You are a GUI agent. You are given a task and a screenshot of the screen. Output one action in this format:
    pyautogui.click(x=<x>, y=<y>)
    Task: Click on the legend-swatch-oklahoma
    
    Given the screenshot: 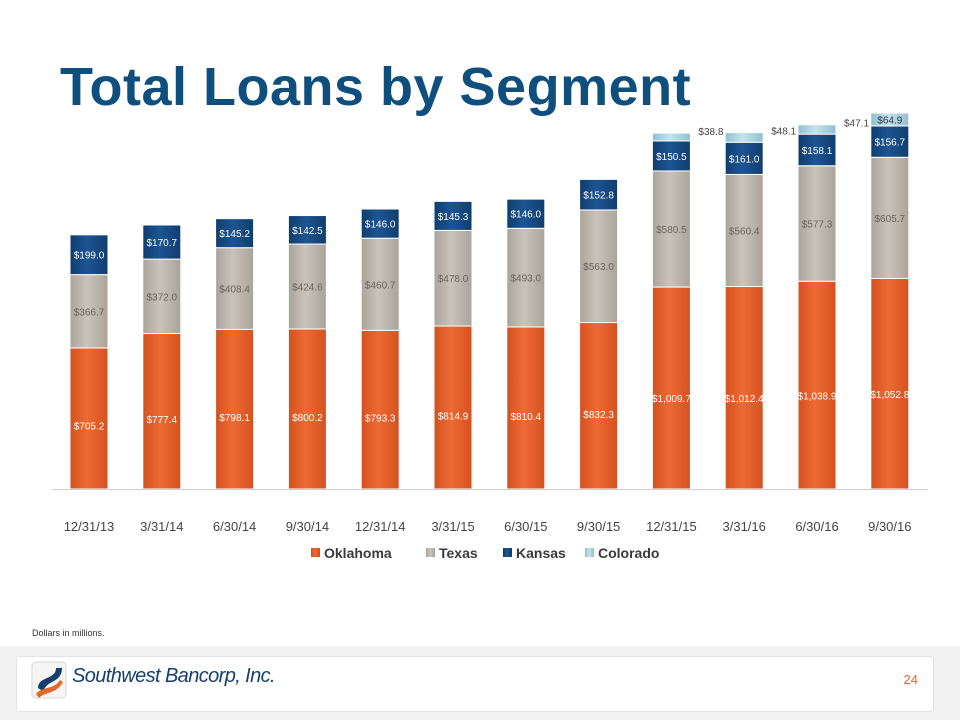 What is the action you would take?
    pyautogui.click(x=315, y=552)
    